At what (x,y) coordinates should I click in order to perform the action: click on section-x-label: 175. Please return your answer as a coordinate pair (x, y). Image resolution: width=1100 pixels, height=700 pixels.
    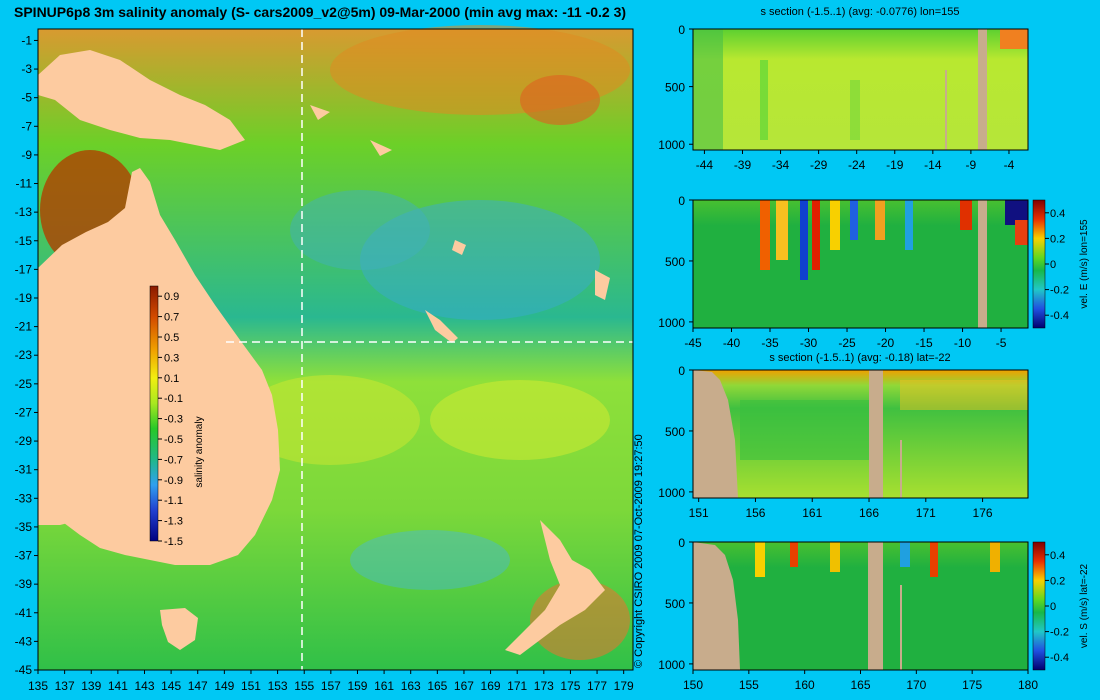
    Looking at the image, I should click on (972, 685).